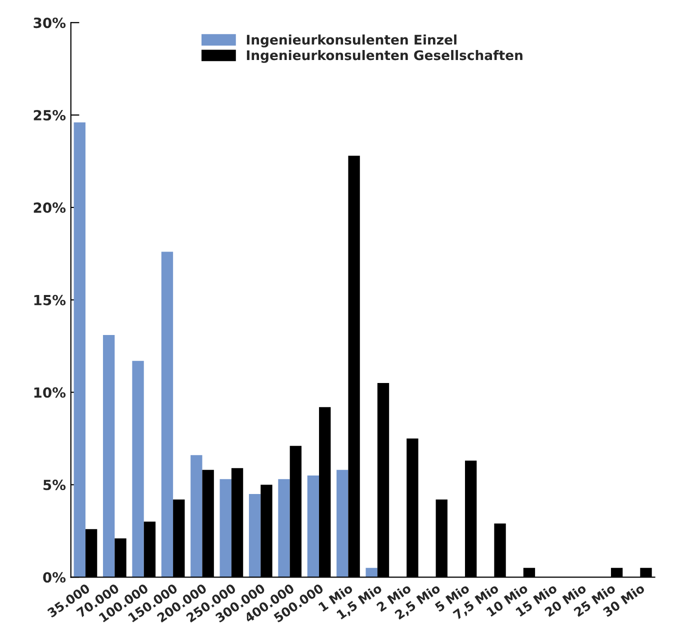 This screenshot has width=675, height=628. I want to click on legend-label: Ingenieurkonsulenten Gesellschaften, so click(384, 56).